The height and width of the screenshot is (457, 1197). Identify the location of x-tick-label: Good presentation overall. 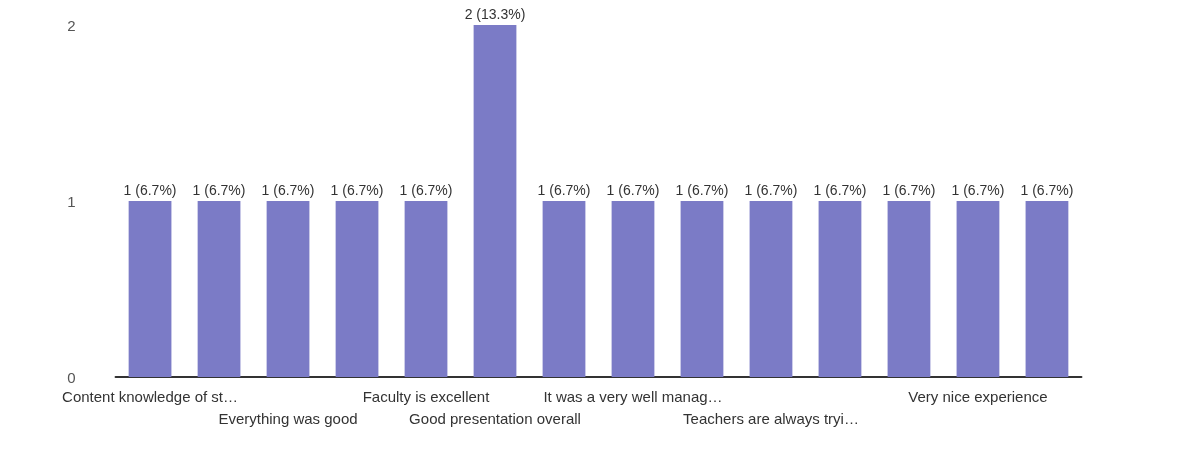
(495, 418).